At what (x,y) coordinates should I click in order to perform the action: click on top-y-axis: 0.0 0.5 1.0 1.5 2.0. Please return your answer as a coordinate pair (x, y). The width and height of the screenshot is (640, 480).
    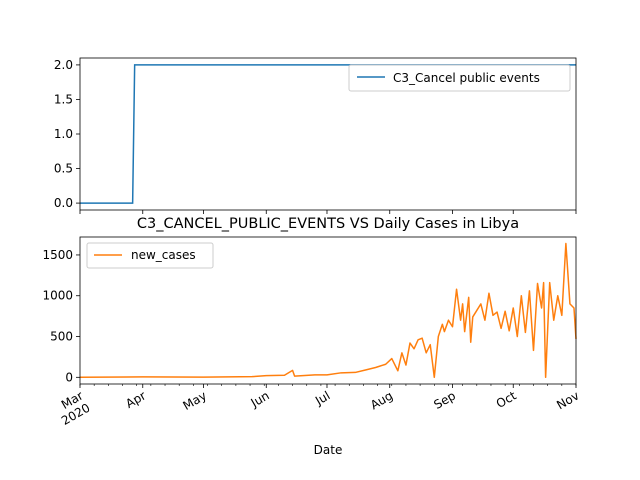
    Looking at the image, I should click on (67, 134).